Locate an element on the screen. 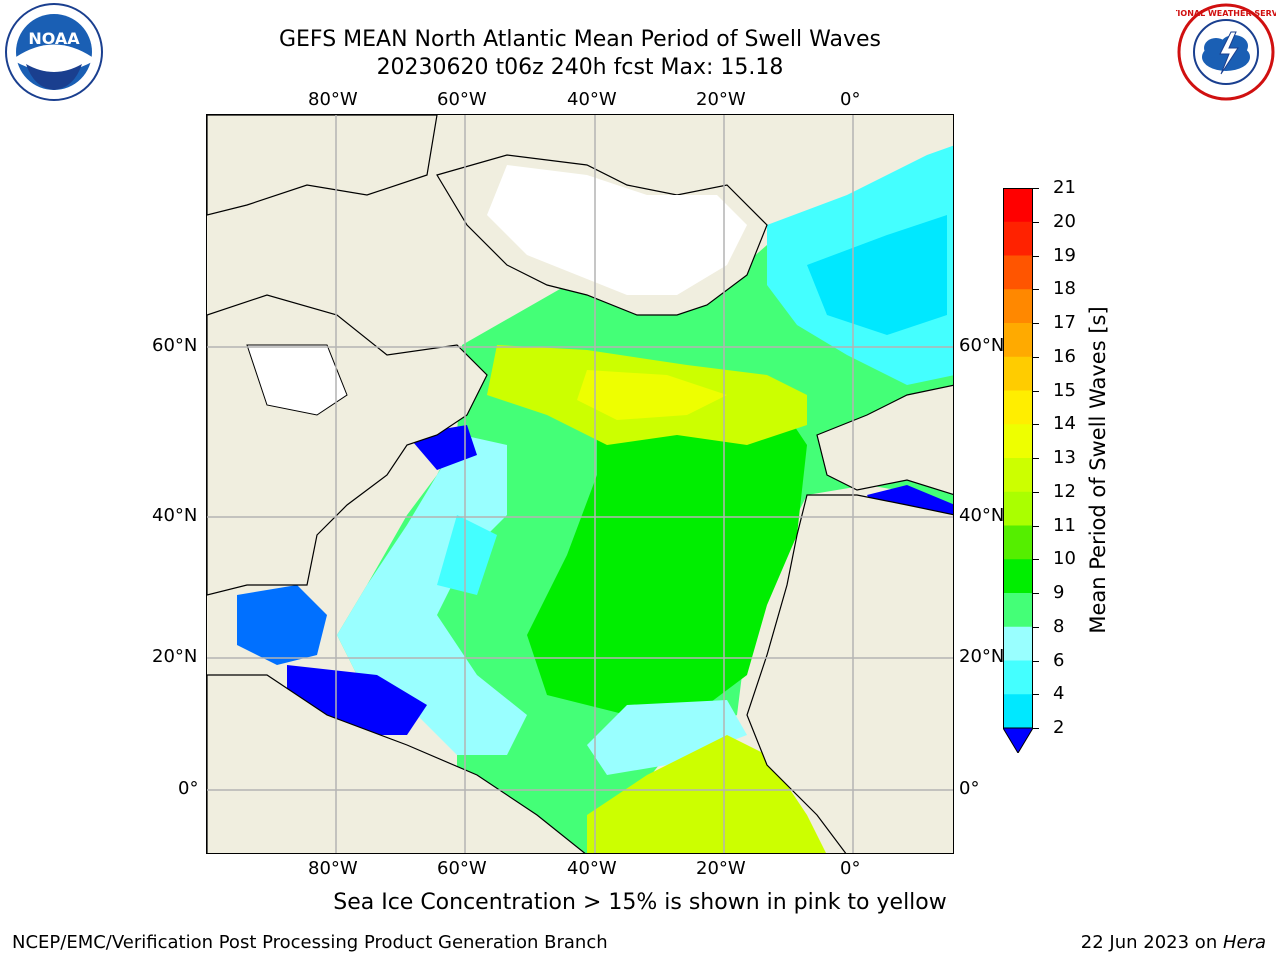 This screenshot has height=960, width=1280. right-lat-label-60n: 60°N is located at coordinates (982, 345).